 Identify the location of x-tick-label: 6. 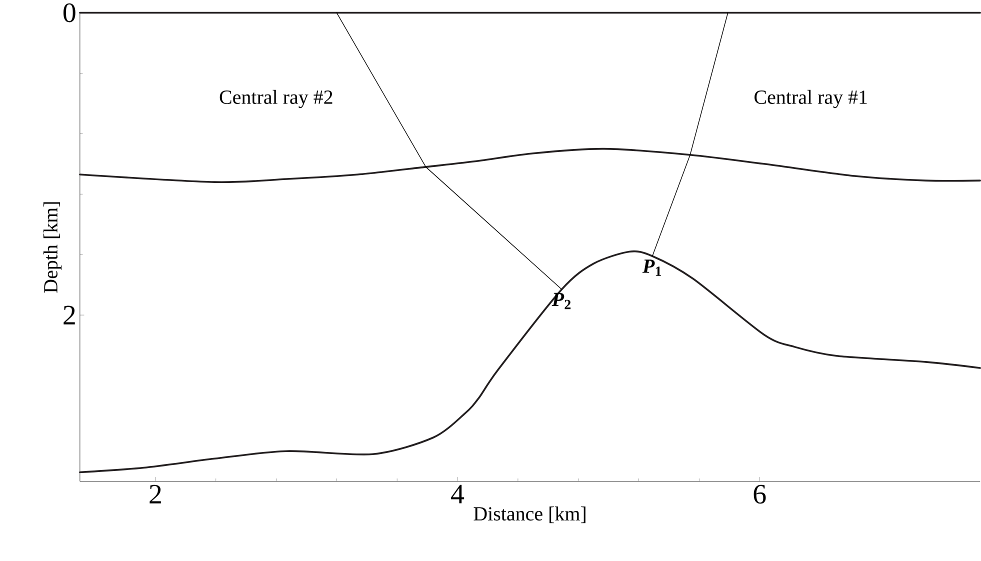
(760, 494).